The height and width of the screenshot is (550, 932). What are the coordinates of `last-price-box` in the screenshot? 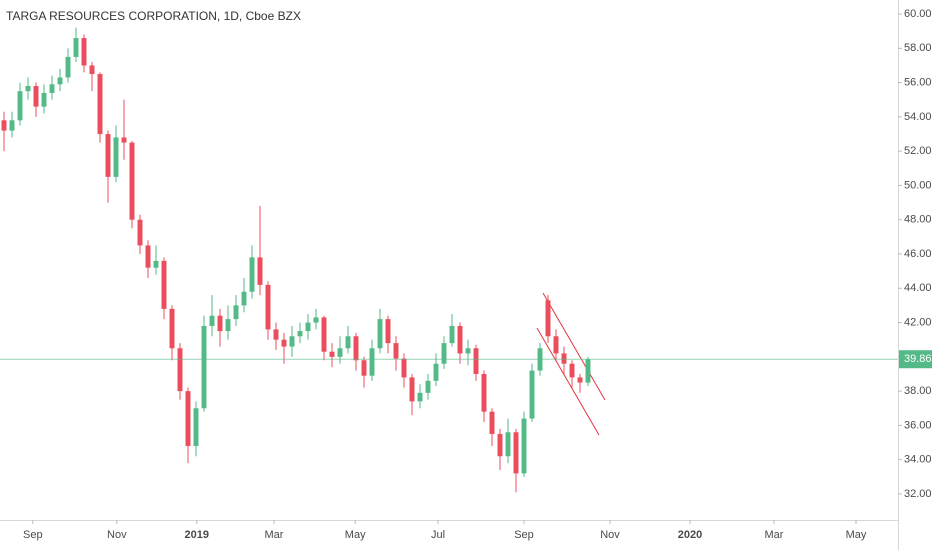 It's located at (915, 359).